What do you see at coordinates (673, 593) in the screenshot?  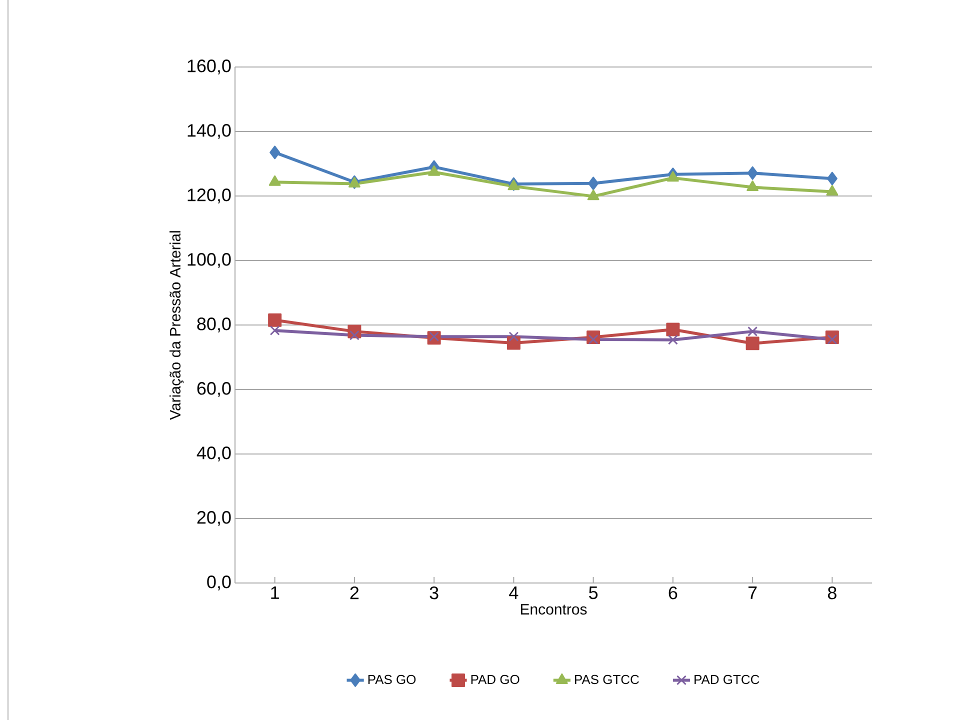 I see `x-tick-label: 6` at bounding box center [673, 593].